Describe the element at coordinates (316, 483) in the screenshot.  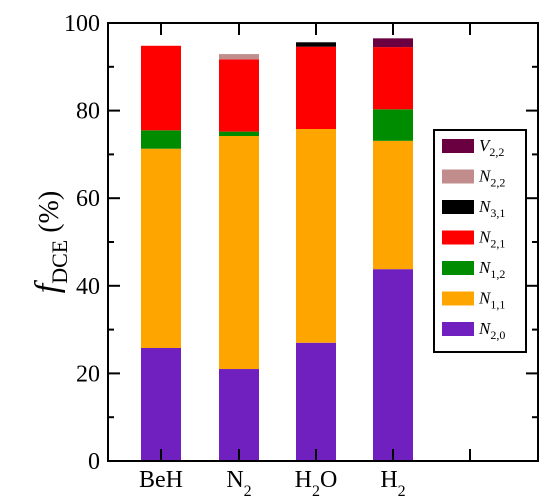
I see `x-tick-label: H2O` at that location.